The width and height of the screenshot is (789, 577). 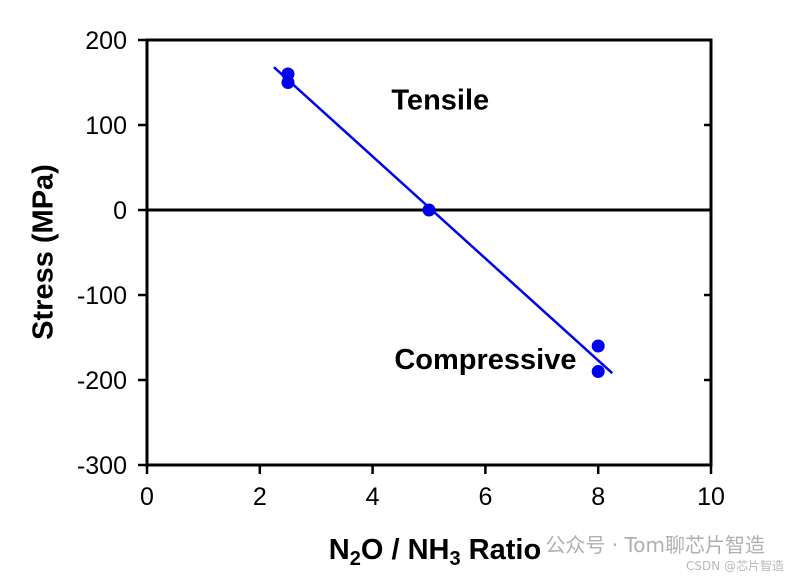 I want to click on x-tick-label: 4, so click(x=373, y=497).